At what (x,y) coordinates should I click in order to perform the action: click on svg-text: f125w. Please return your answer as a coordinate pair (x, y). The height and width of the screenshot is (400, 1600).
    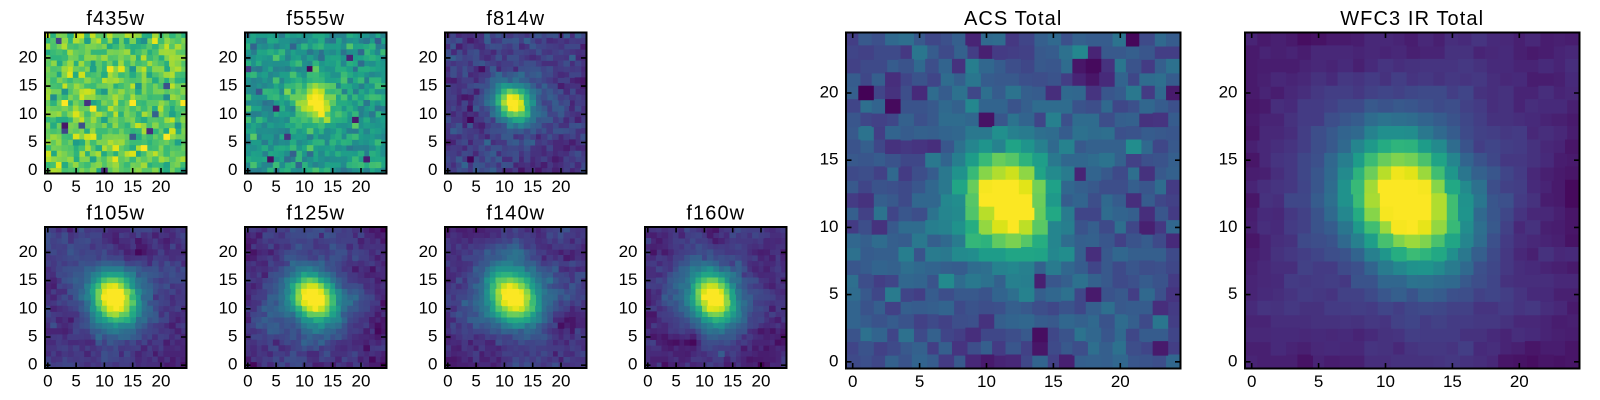
    Looking at the image, I should click on (315, 214).